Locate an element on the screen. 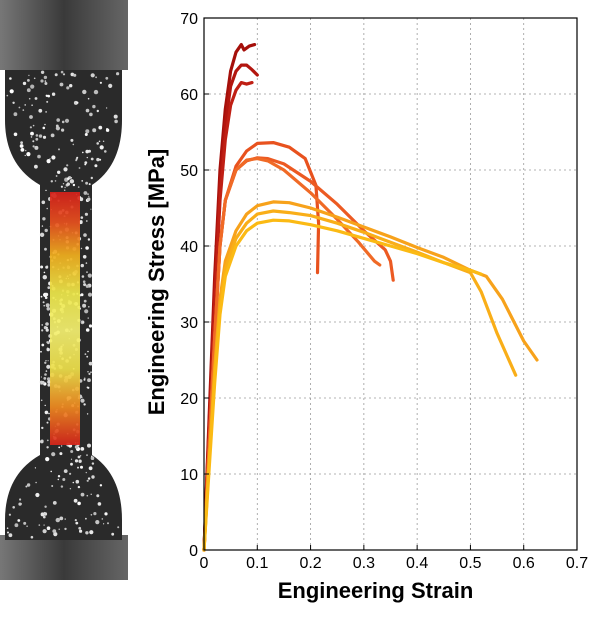  strain-field-overlay is located at coordinates (65, 318).